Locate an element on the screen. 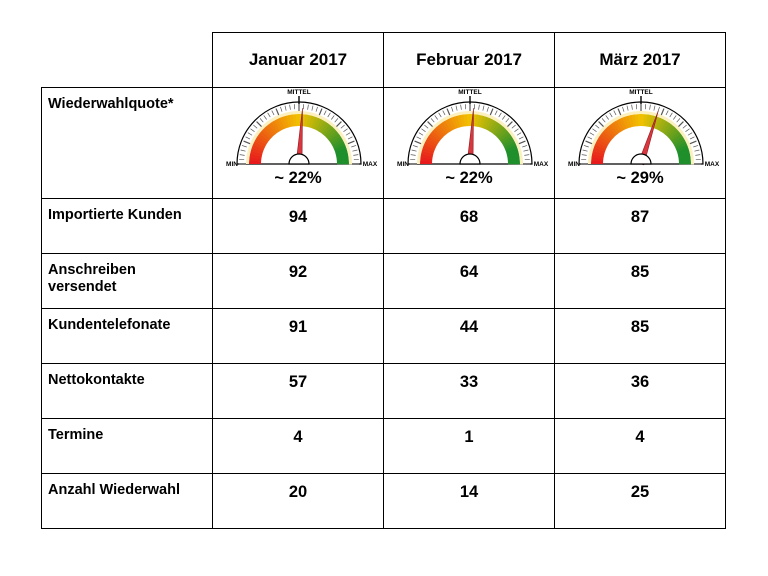  gauge-value-january: ~ 22% is located at coordinates (298, 178).